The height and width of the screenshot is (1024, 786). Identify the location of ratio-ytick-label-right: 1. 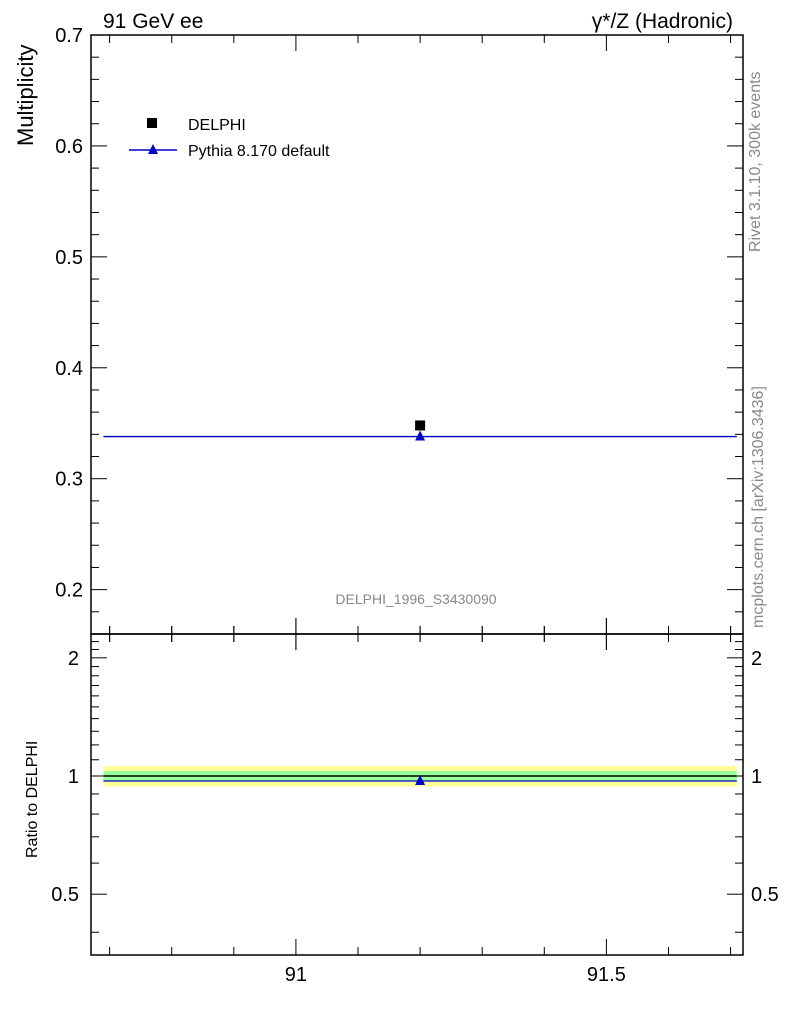
(756, 777).